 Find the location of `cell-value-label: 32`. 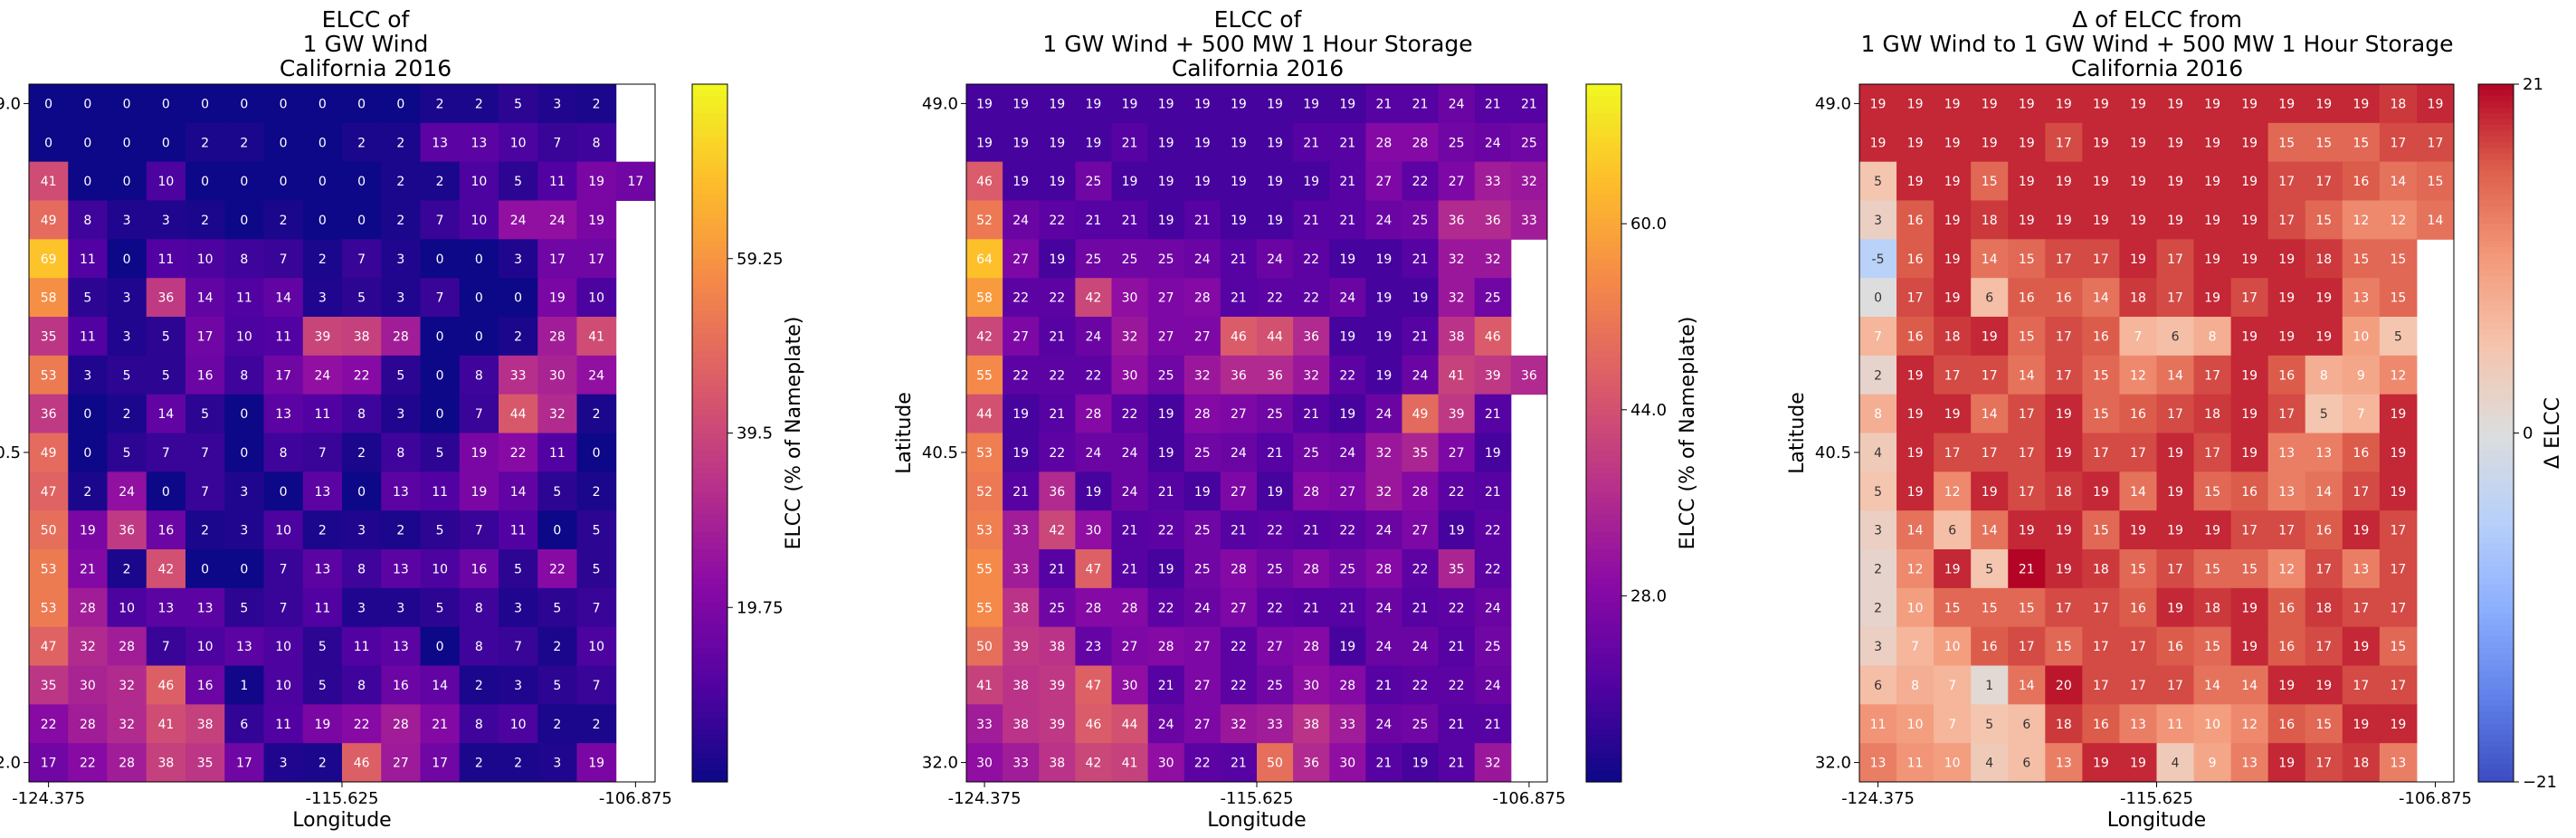

cell-value-label: 32 is located at coordinates (88, 647).